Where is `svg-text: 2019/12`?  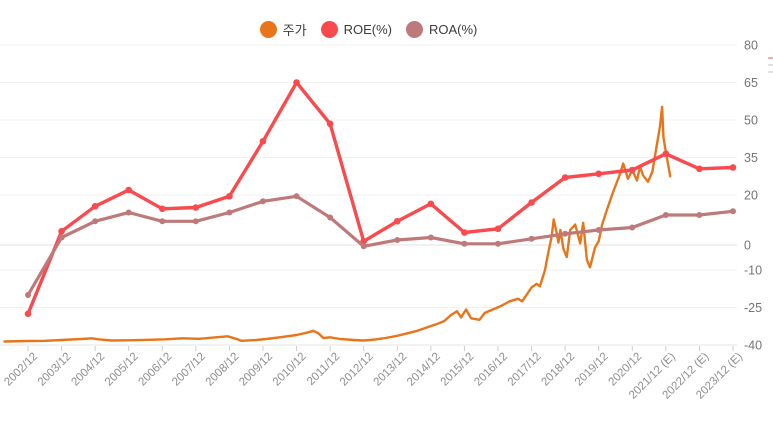 svg-text: 2019/12 is located at coordinates (592, 370).